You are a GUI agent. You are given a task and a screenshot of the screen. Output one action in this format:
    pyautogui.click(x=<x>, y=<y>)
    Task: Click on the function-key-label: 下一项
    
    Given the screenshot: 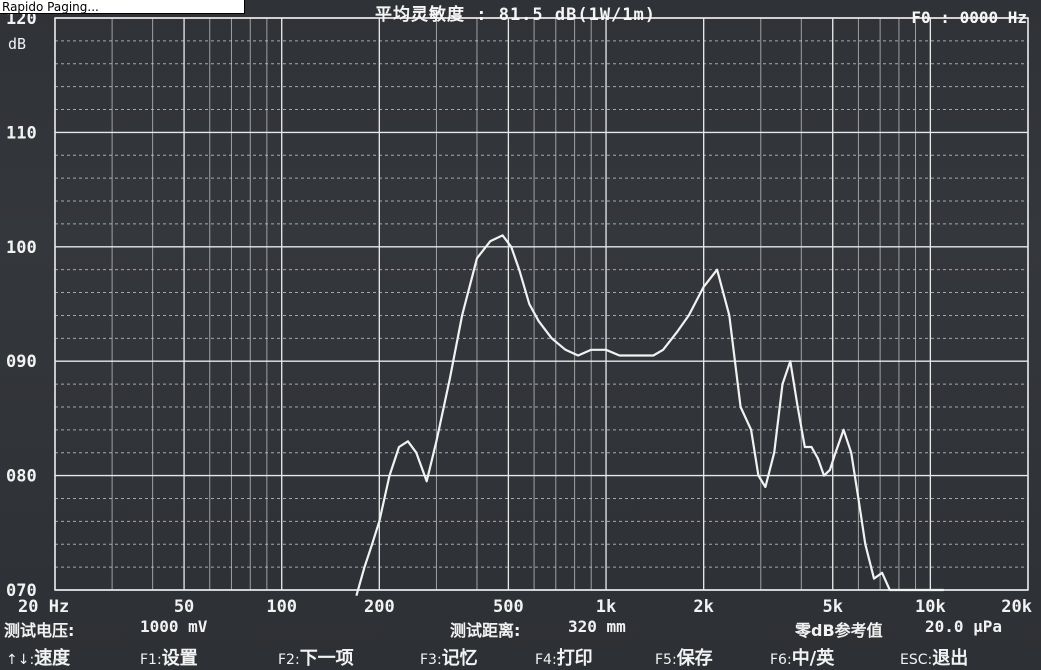 What is the action you would take?
    pyautogui.click(x=326, y=658)
    